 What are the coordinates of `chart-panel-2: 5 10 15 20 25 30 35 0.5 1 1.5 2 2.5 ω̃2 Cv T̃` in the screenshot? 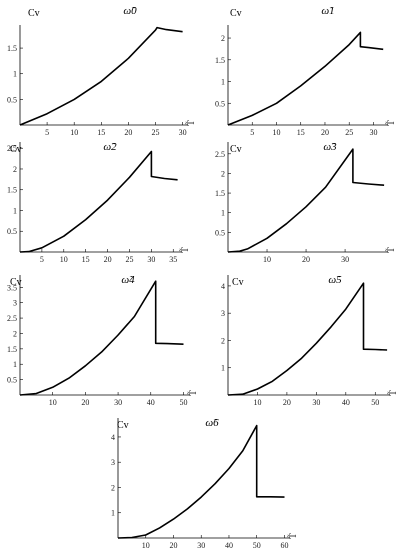 It's located at (98, 202).